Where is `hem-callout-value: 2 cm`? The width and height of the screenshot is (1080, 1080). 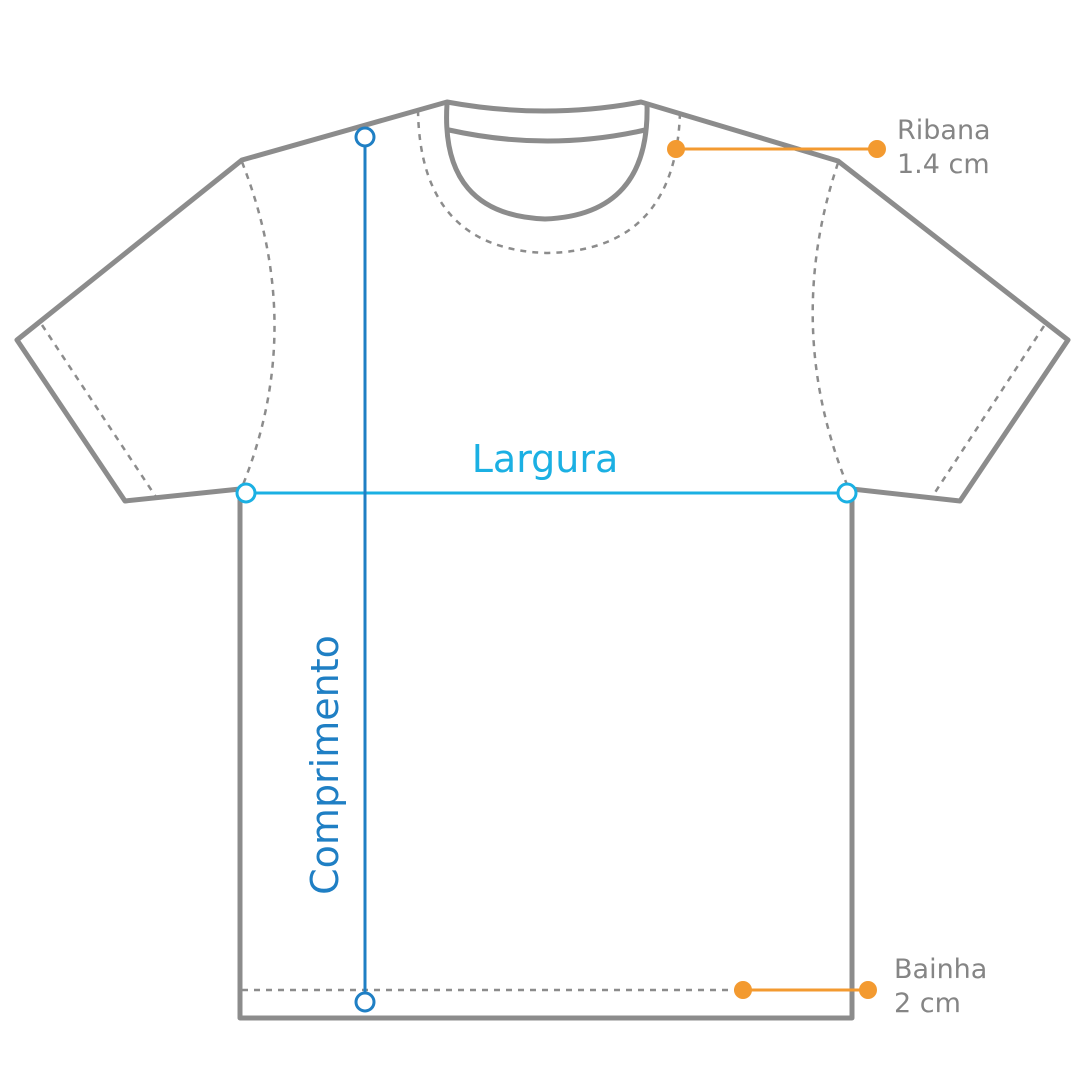
hem-callout-value: 2 cm is located at coordinates (927, 1003).